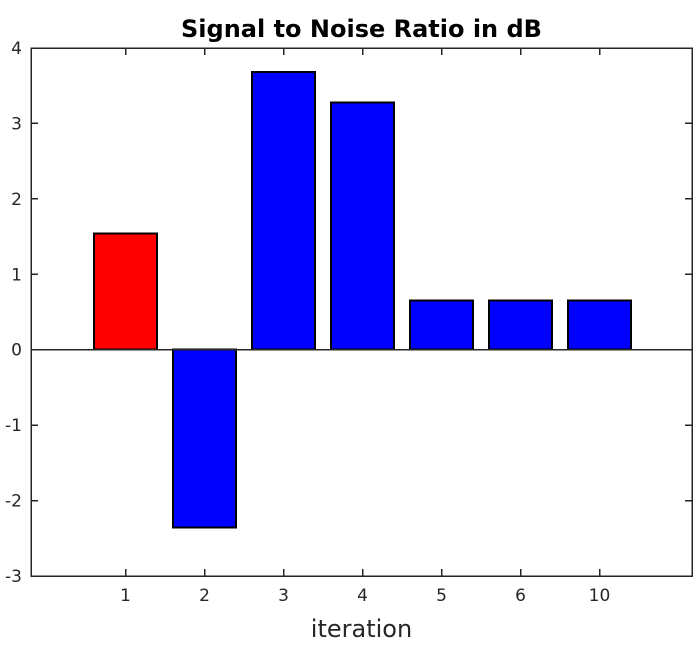 The image size is (699, 647). Describe the element at coordinates (441, 596) in the screenshot. I see `x-tick-label: 5` at that location.